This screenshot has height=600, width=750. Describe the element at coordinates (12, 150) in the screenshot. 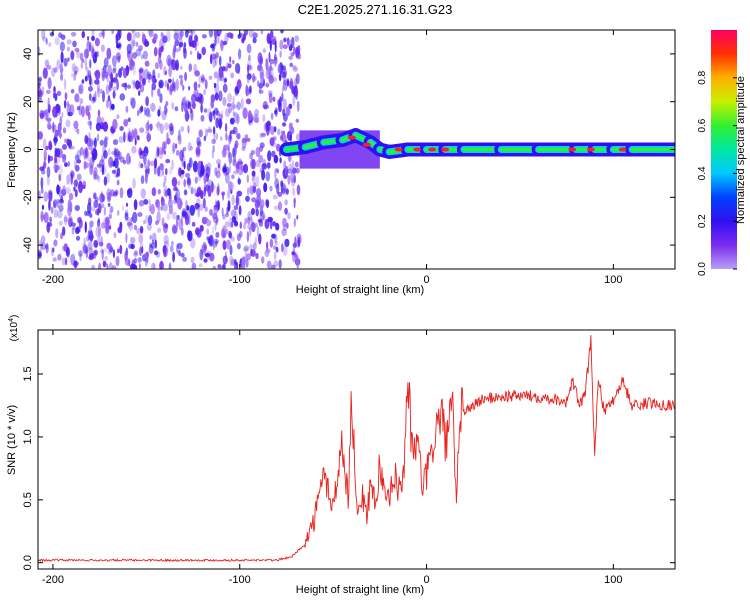

I see `top-ylabel: Frequency (Hz)` at that location.